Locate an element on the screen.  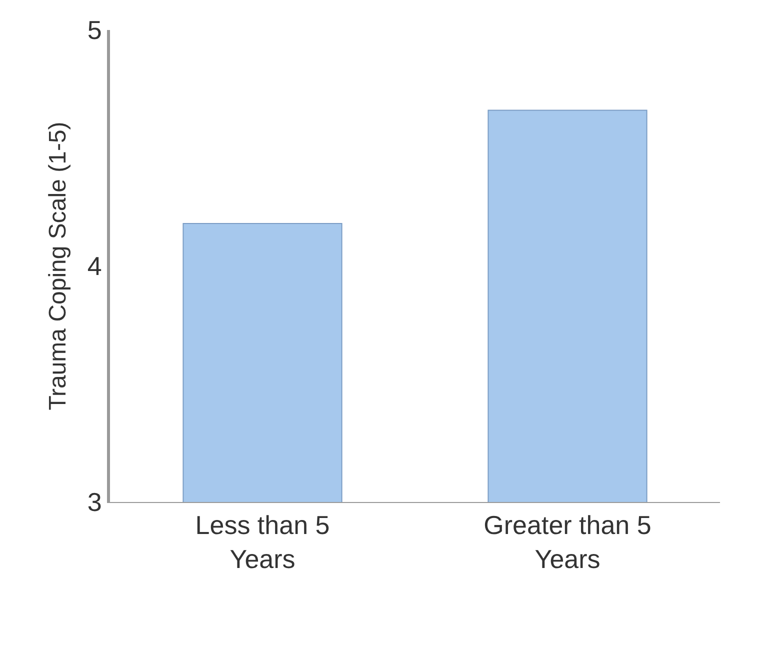
x-tick-label: Less than 5 Years is located at coordinates (262, 542).